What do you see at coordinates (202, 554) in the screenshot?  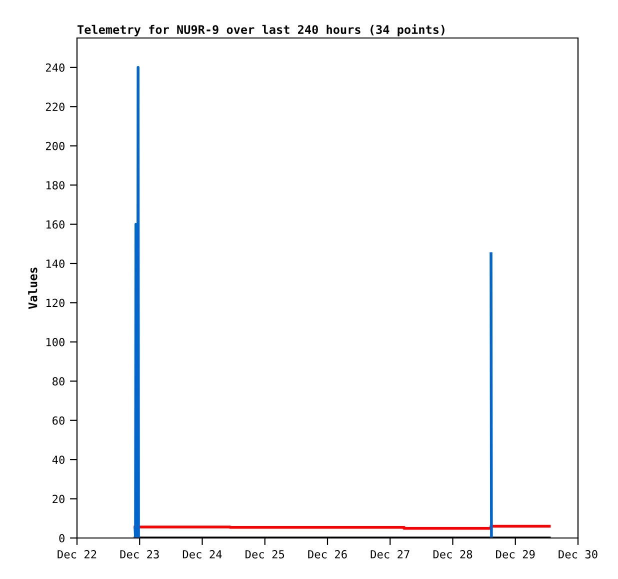 I see `x-tick-label: Dec 24` at bounding box center [202, 554].